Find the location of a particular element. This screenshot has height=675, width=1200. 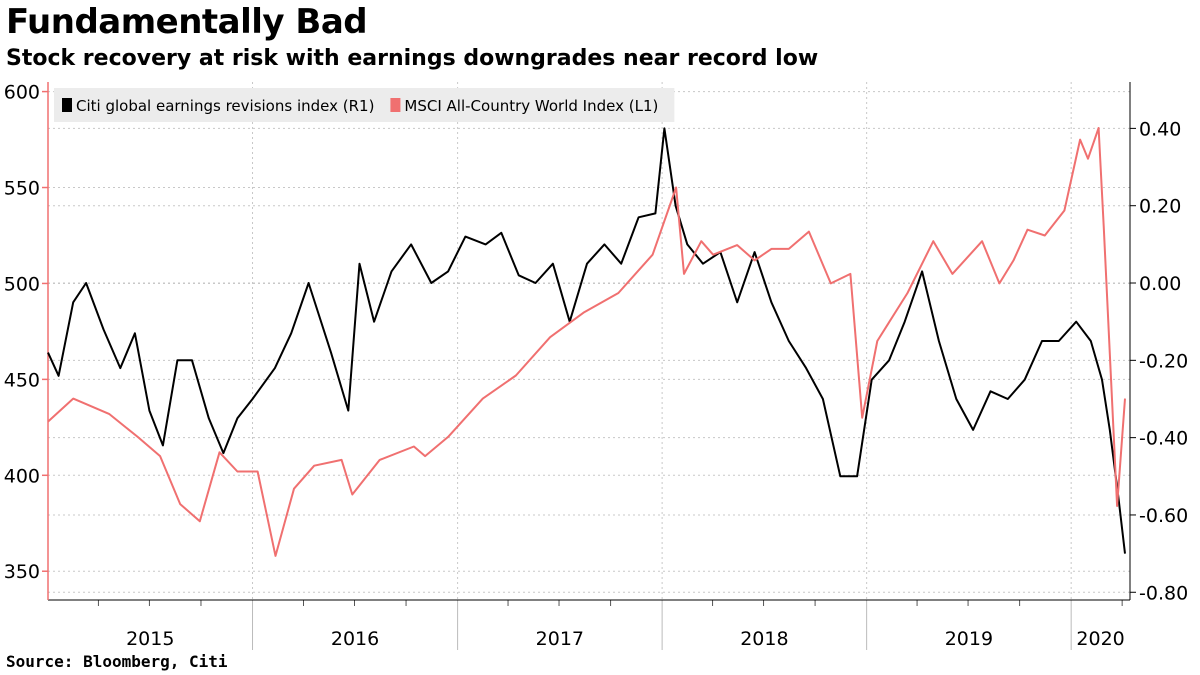

y-right-tick-label-0: 0.00 is located at coordinates (1160, 284).